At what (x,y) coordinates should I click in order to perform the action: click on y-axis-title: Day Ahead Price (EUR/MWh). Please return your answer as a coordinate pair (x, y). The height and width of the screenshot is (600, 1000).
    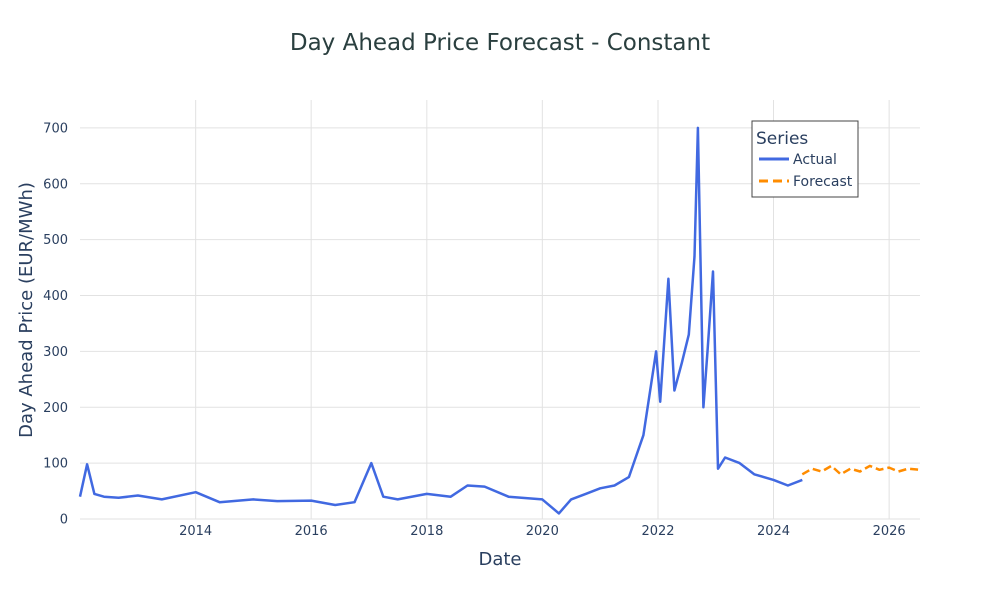
    Looking at the image, I should click on (26, 310).